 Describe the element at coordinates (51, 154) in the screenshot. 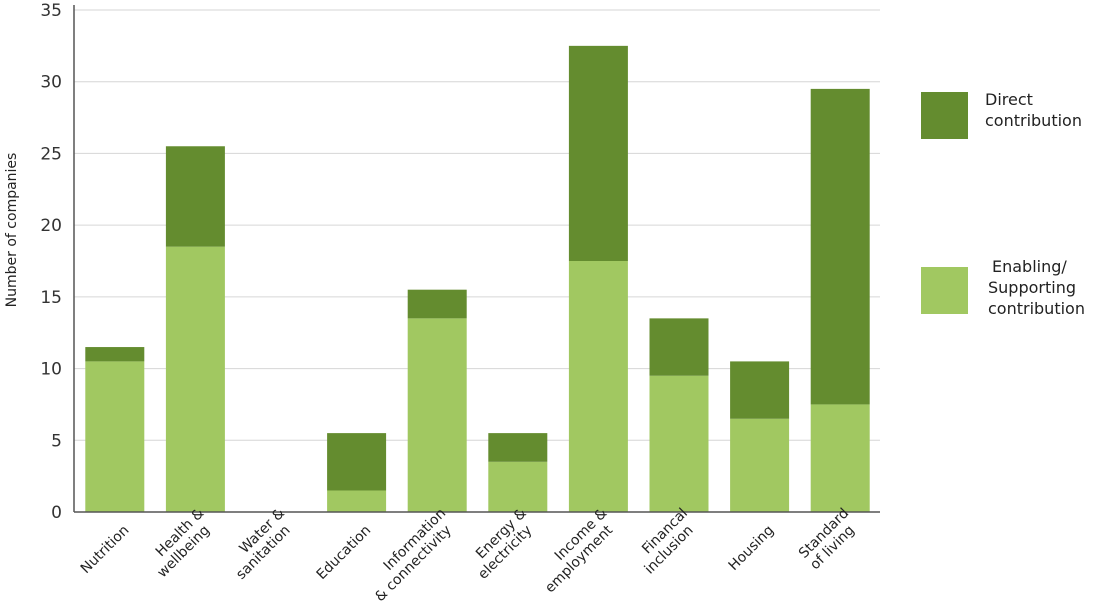

I see `y-tick-label: 25` at that location.